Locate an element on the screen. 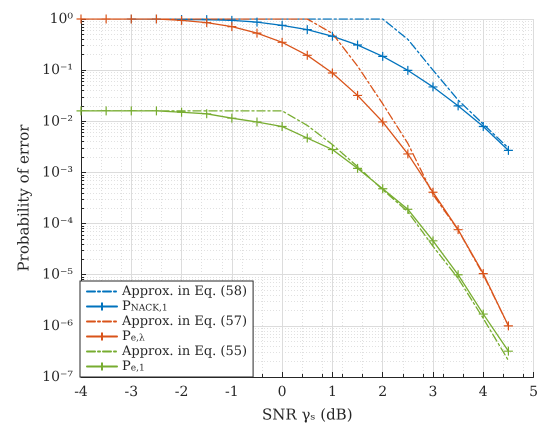  y-tick-label: 10⁻¹ is located at coordinates (57, 70).